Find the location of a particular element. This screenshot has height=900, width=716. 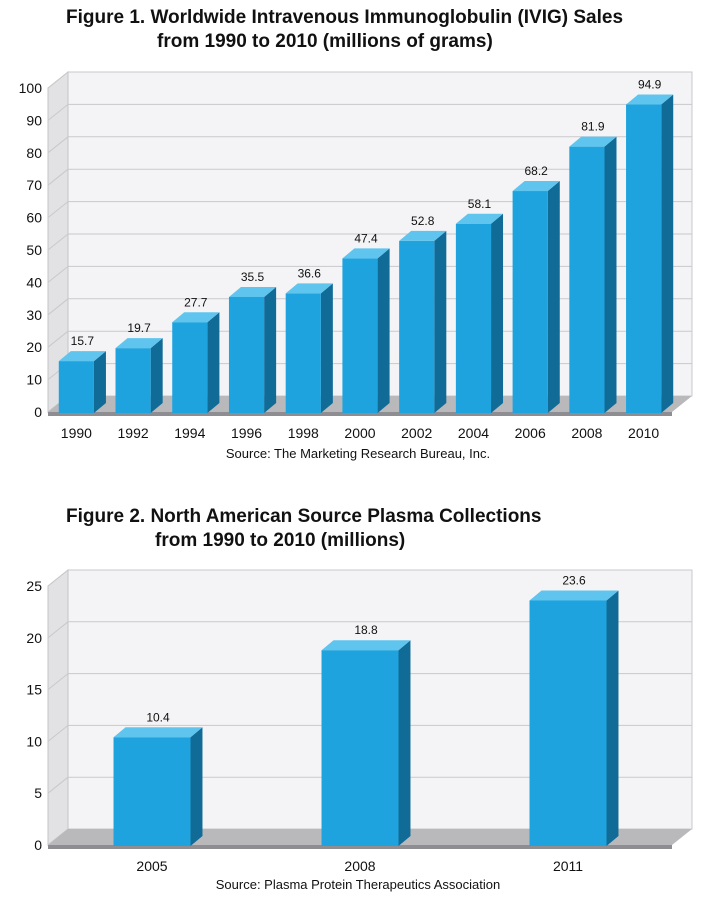

figure-1-bar-1992 is located at coordinates (139, 375).